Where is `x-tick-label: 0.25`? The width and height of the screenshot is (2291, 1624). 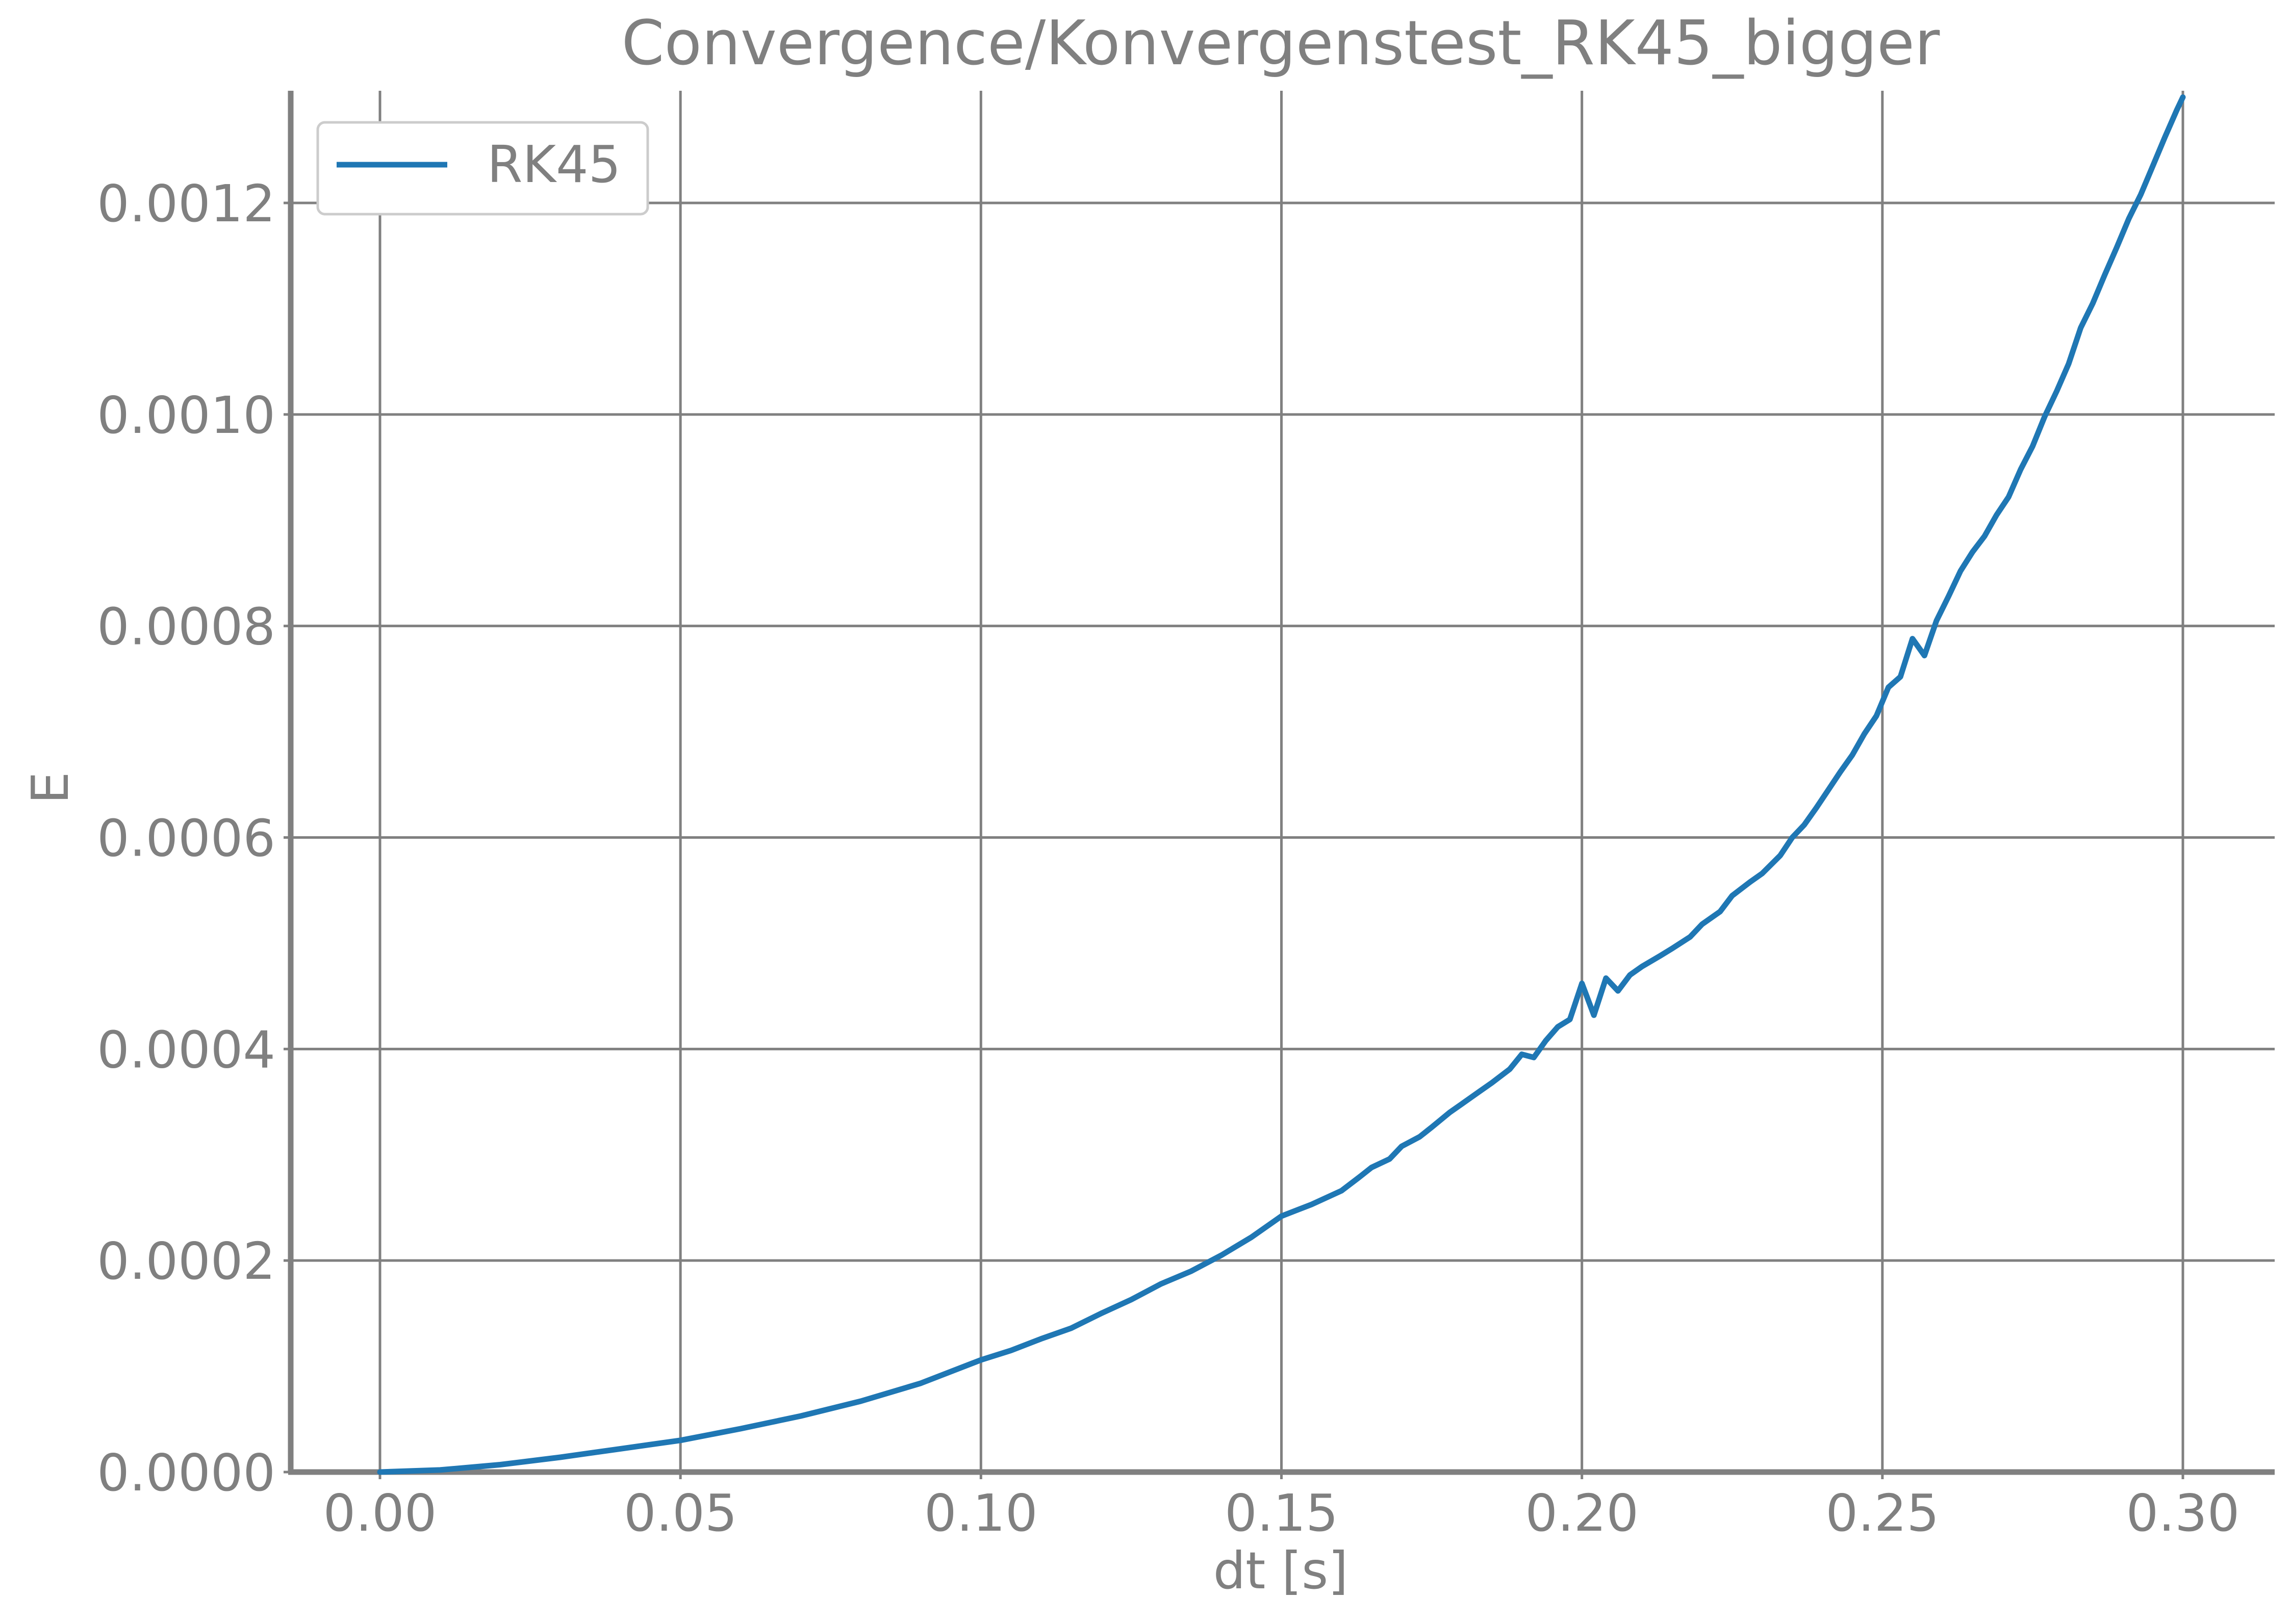 x-tick-label: 0.25 is located at coordinates (1883, 1513).